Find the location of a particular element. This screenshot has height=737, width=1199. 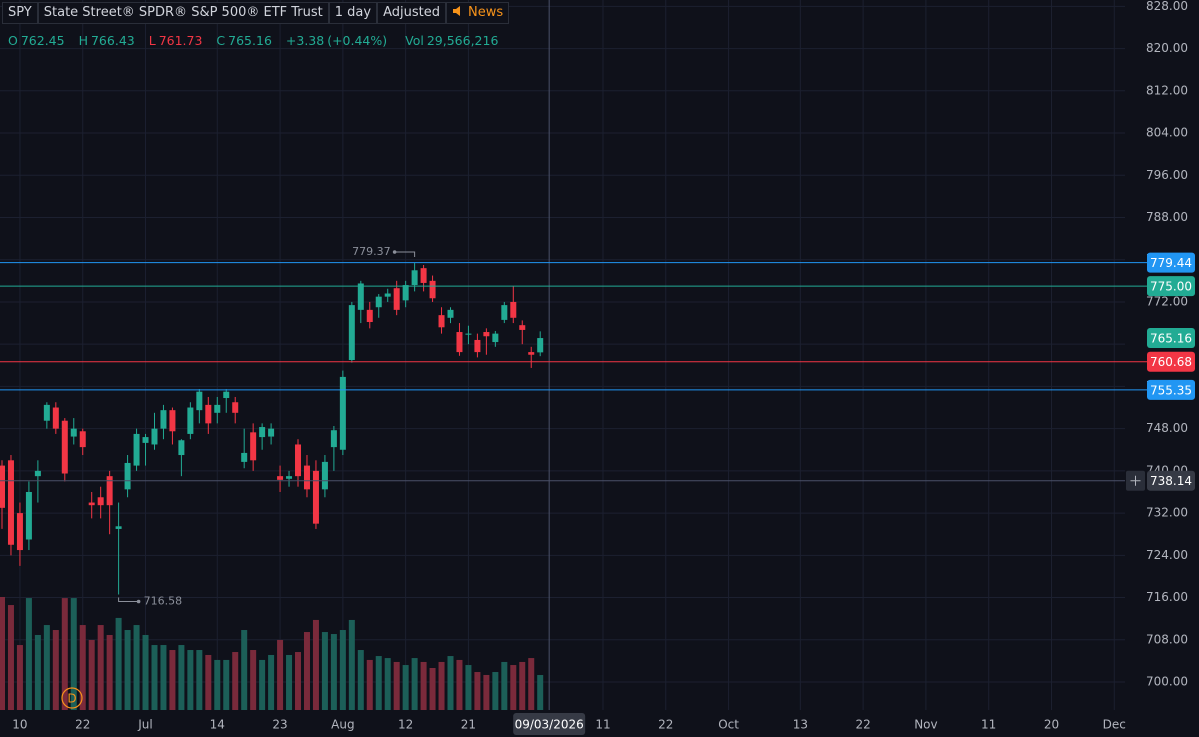

marker-line is located at coordinates (405, 254).